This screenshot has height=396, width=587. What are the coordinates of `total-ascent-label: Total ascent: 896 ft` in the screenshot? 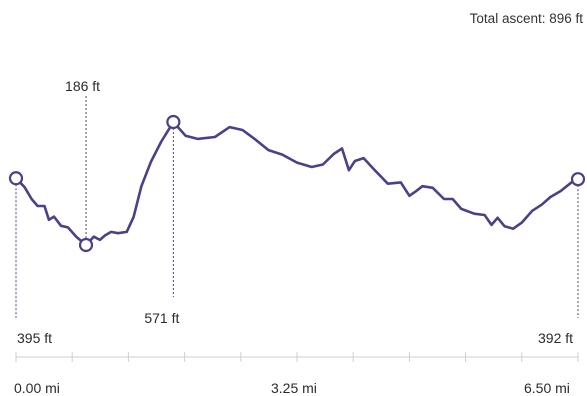 It's located at (526, 18).